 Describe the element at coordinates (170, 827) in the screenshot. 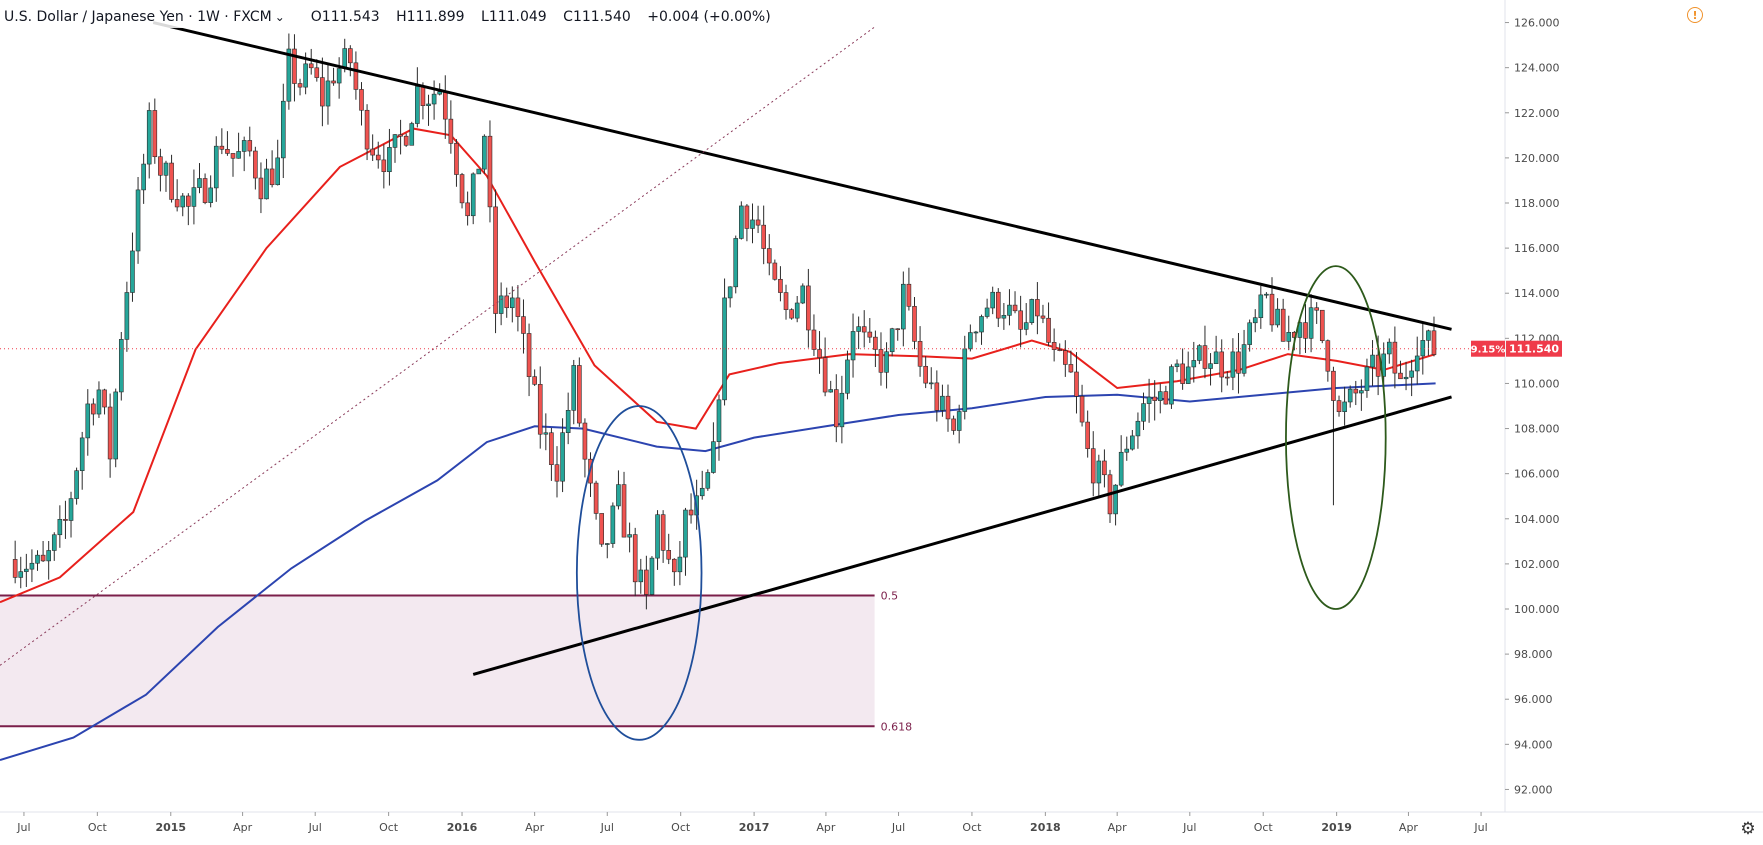

I see `time-tick-label: 2015` at that location.